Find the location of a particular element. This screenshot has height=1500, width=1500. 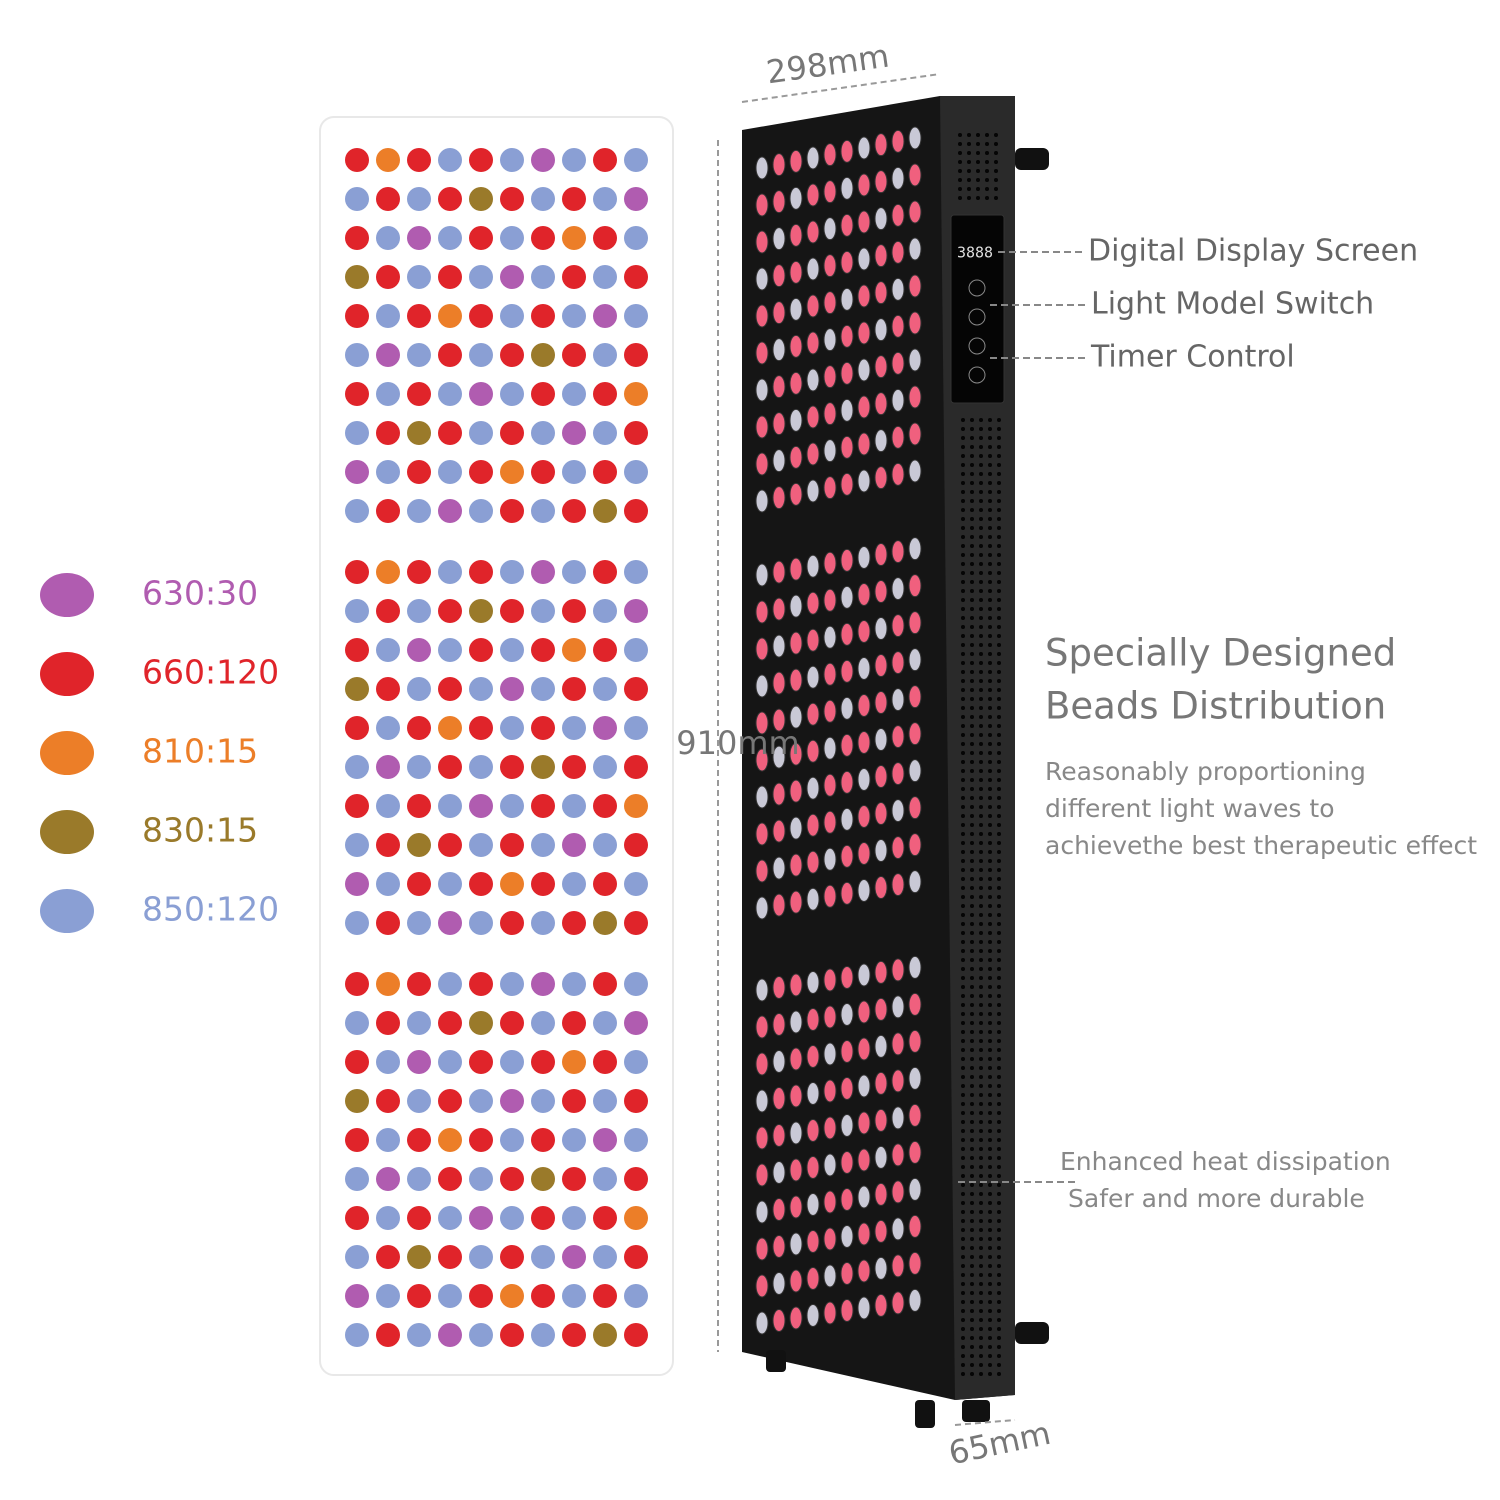

handle is located at coordinates (1032, 159).